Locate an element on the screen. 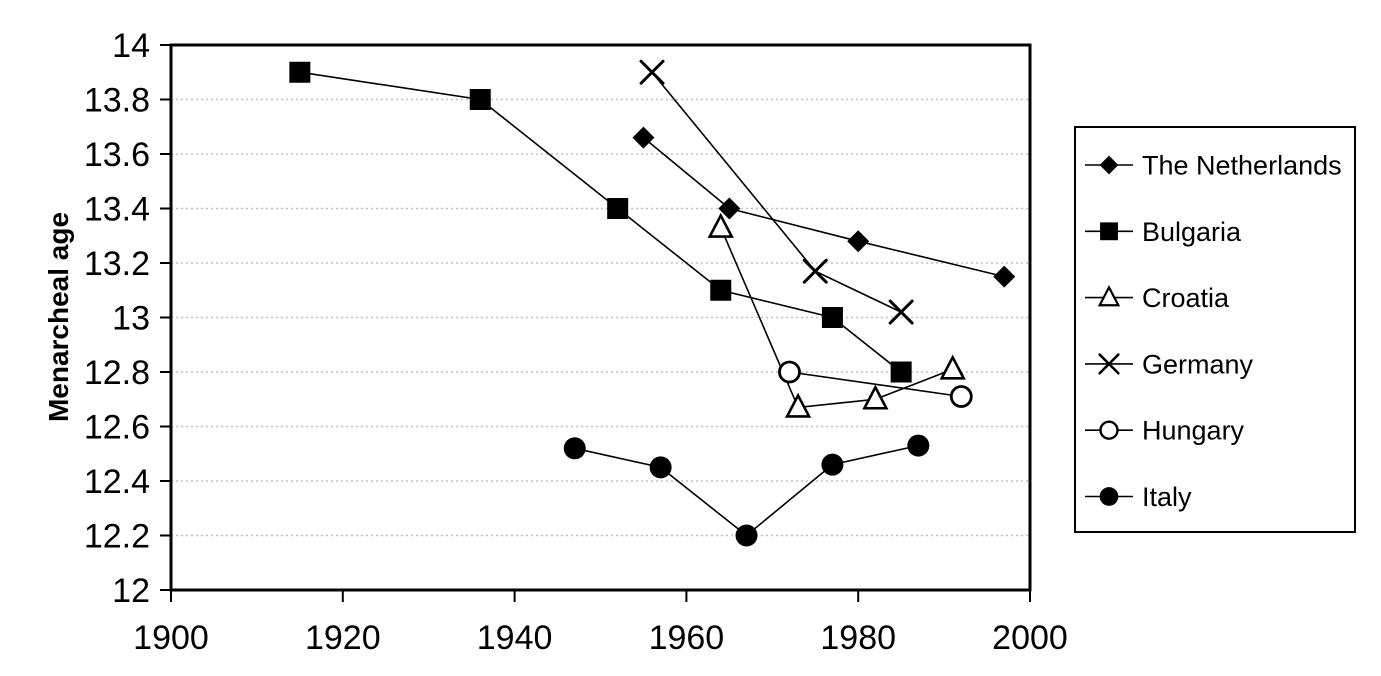 The width and height of the screenshot is (1381, 676). series-italy is located at coordinates (746, 490).